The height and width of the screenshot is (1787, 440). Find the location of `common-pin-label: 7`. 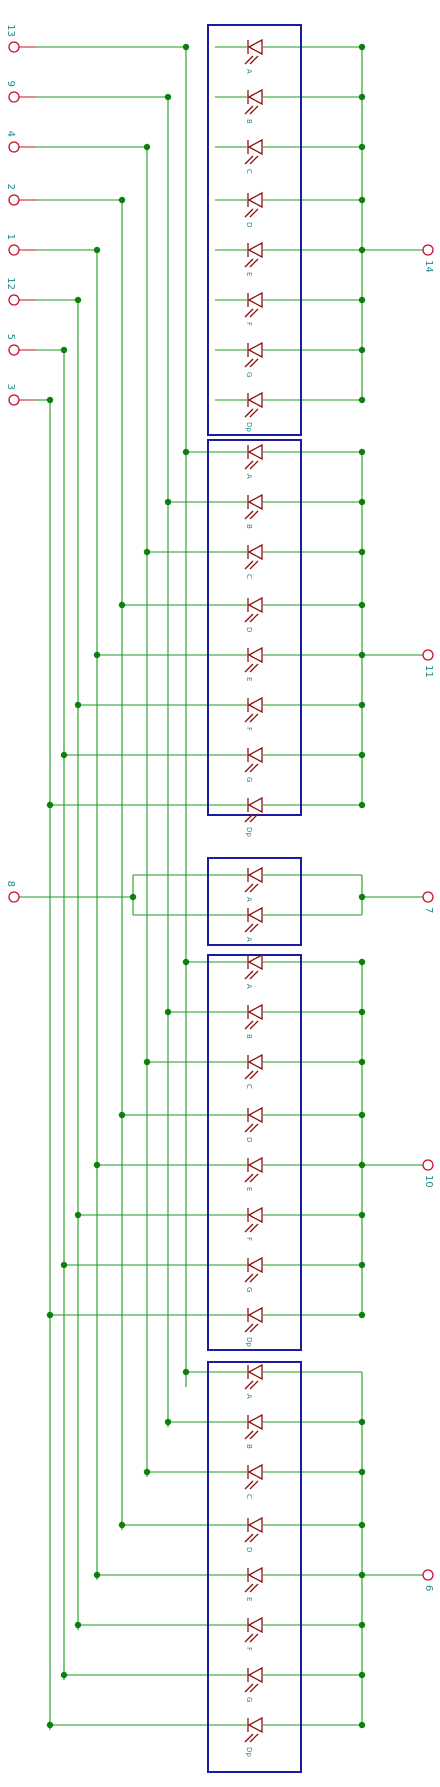

common-pin-label: 7 is located at coordinates (428, 910).